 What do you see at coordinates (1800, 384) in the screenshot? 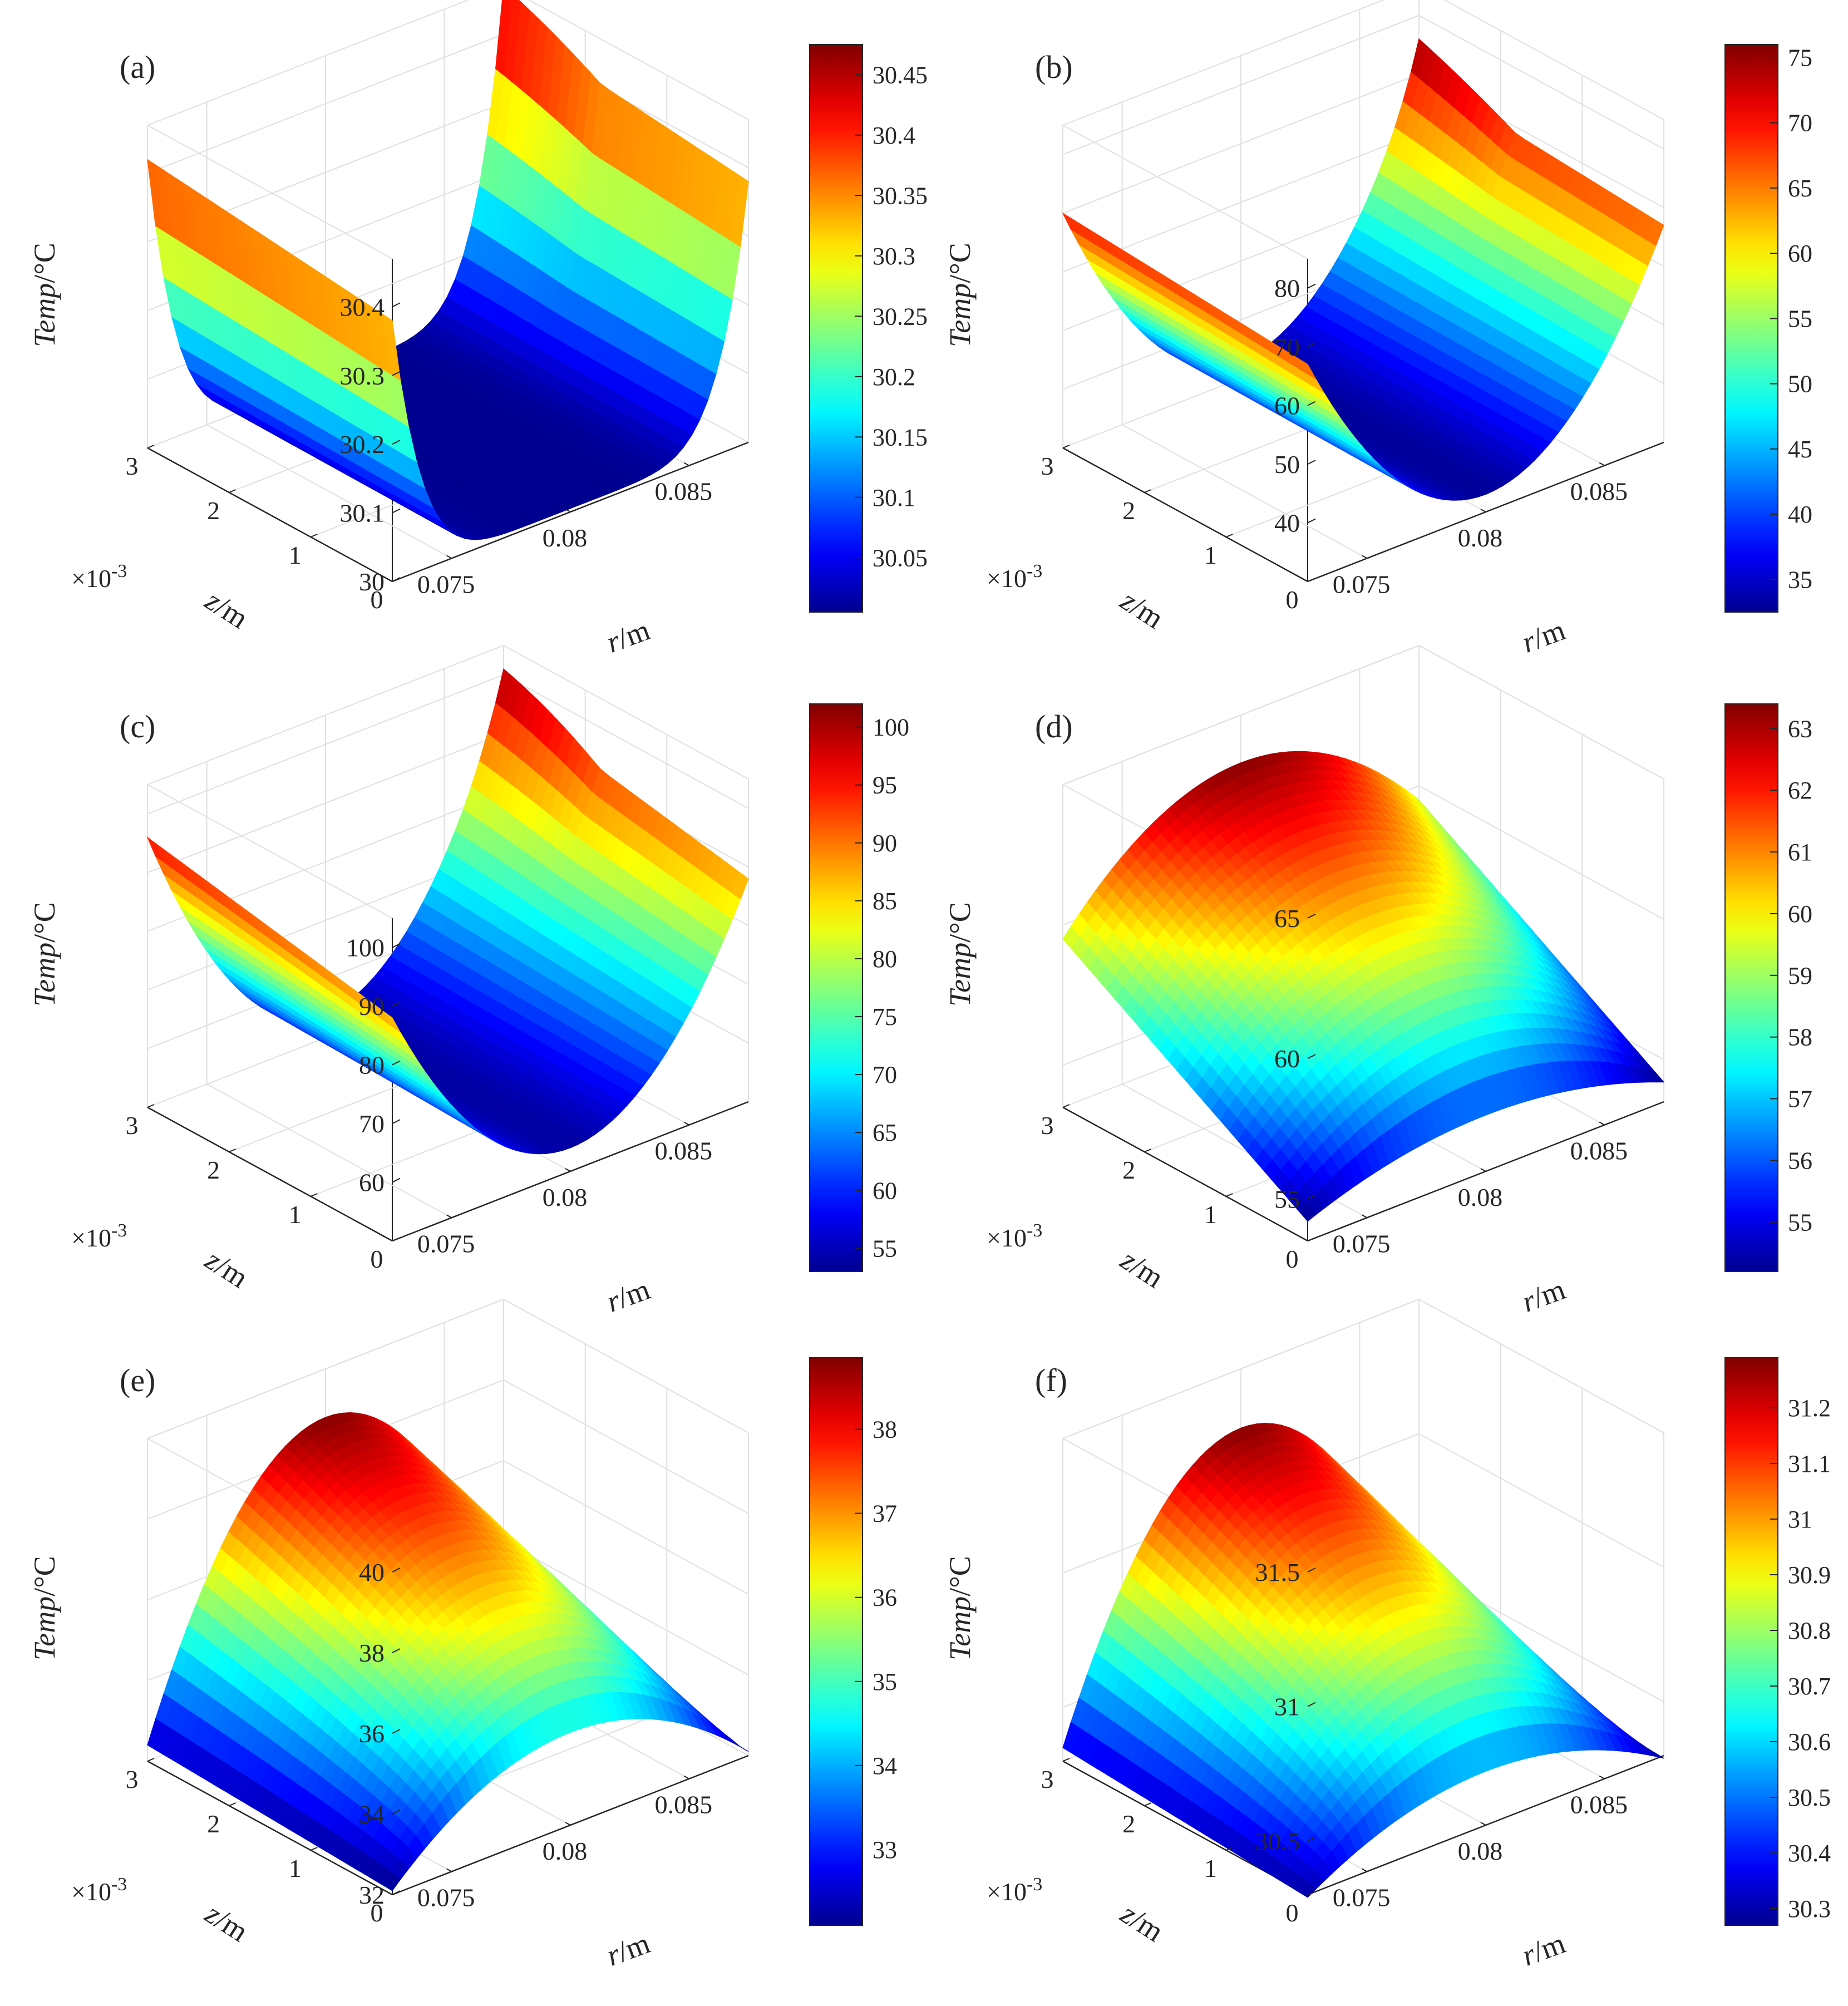
I see `colorbar-tick-label: 50` at bounding box center [1800, 384].